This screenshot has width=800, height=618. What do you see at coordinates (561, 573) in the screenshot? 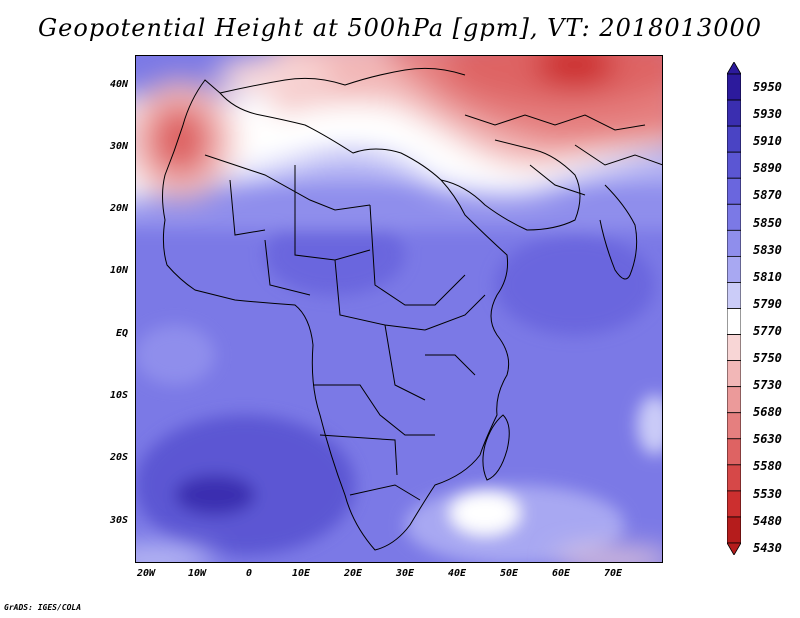
I see `x-tick-label: 60E` at bounding box center [561, 573].